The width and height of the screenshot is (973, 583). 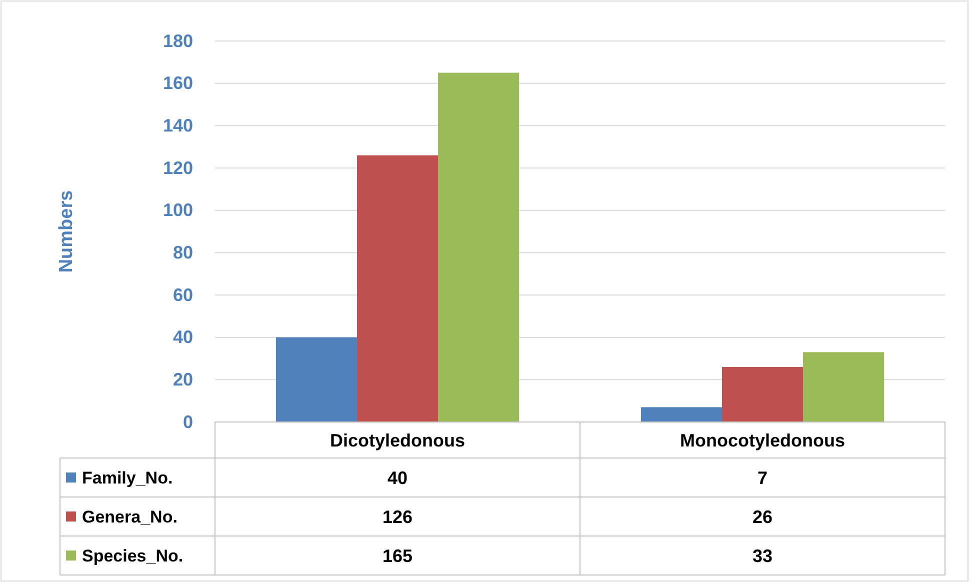 I want to click on y-tick-label: 80, so click(x=182, y=252).